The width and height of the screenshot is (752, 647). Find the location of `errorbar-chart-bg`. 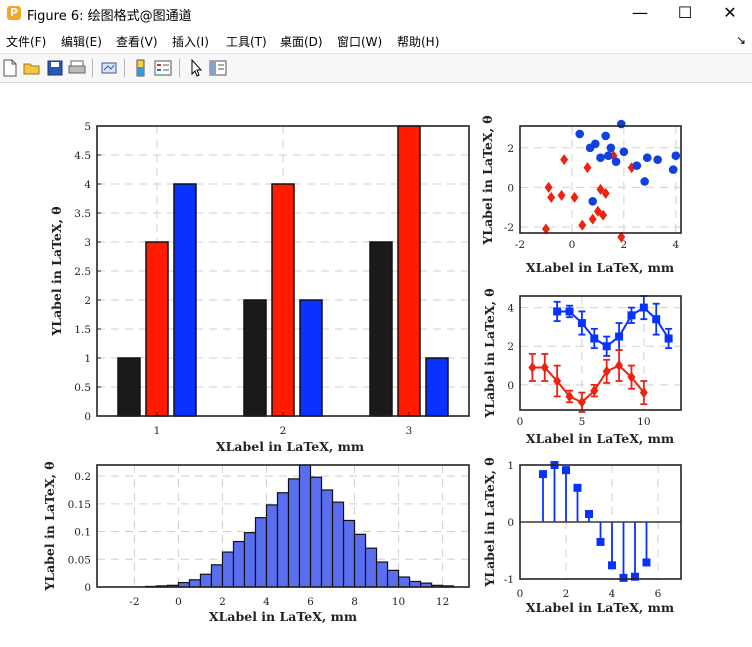

errorbar-chart-bg is located at coordinates (600, 353).